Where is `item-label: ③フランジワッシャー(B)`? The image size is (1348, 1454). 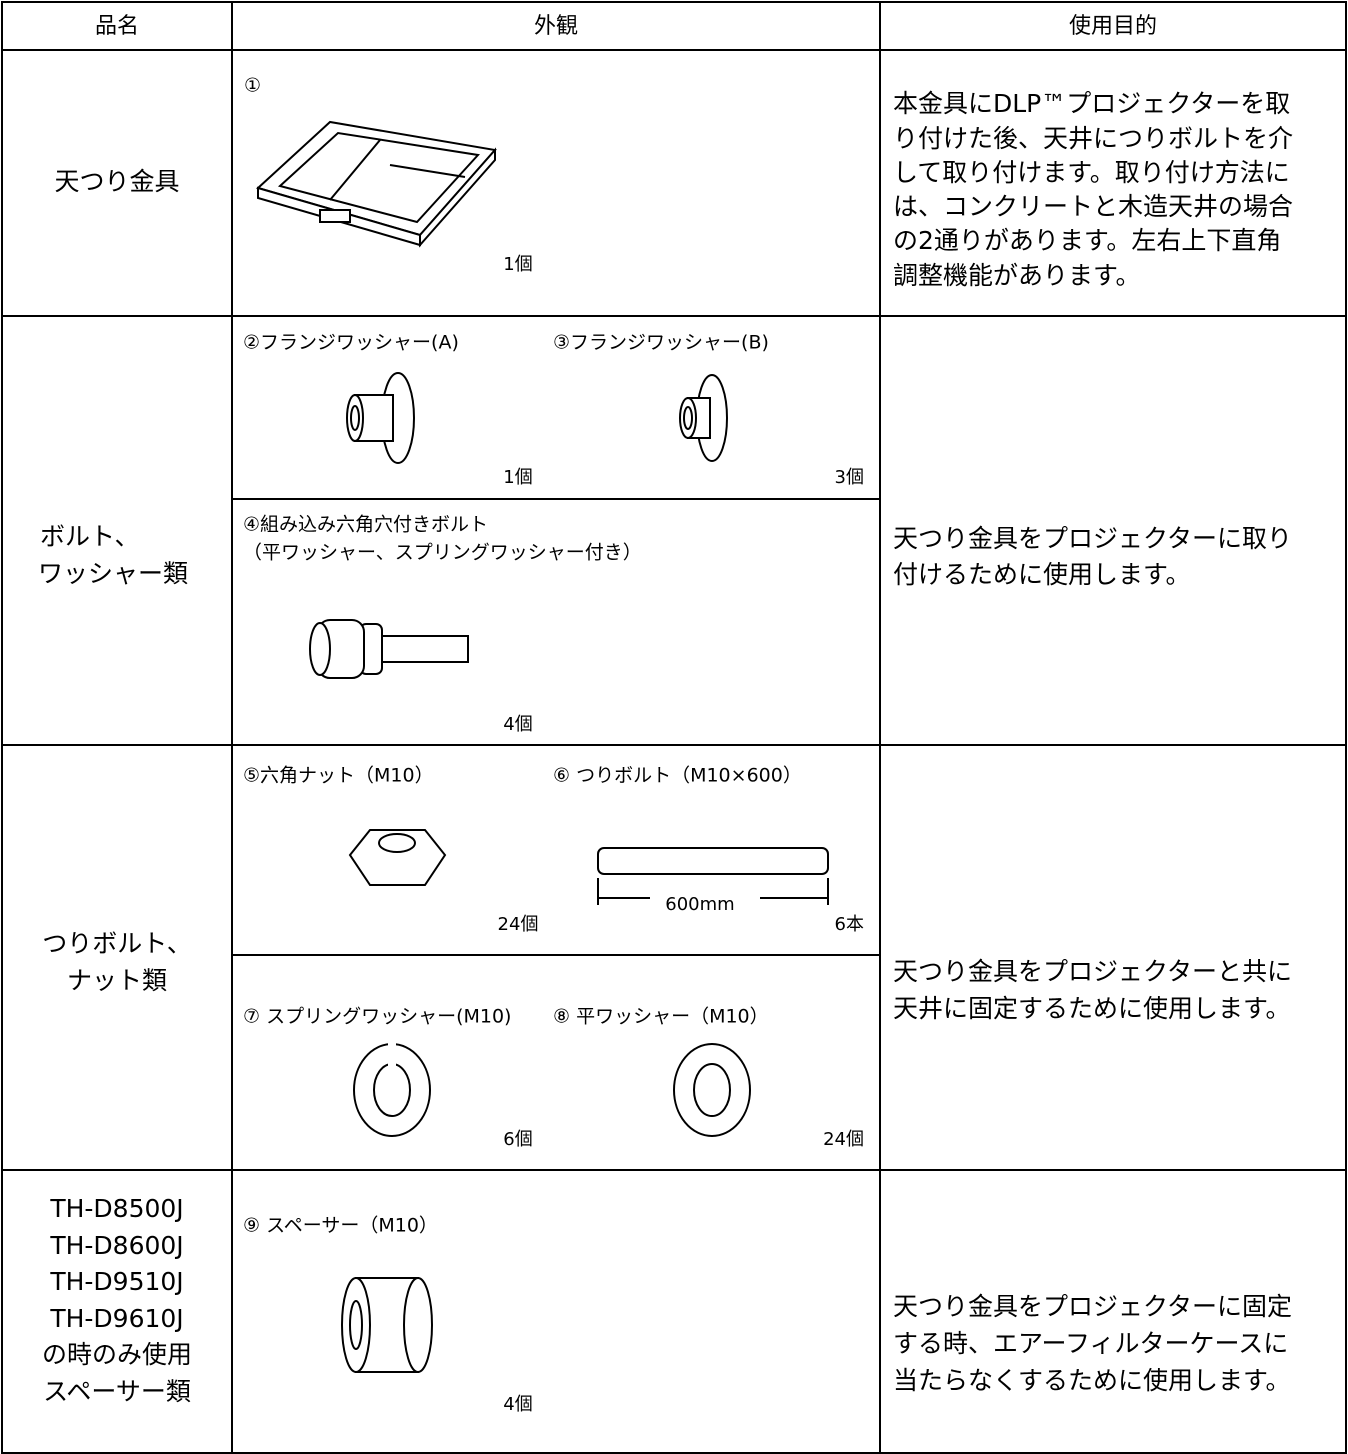 item-label: ③フランジワッシャー(B) is located at coordinates (661, 343).